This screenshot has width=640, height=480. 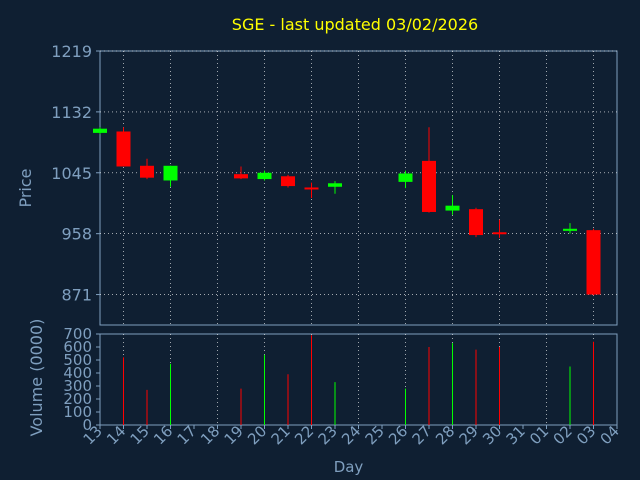 What do you see at coordinates (539, 435) in the screenshot?
I see `x-tick-label: 01` at bounding box center [539, 435].